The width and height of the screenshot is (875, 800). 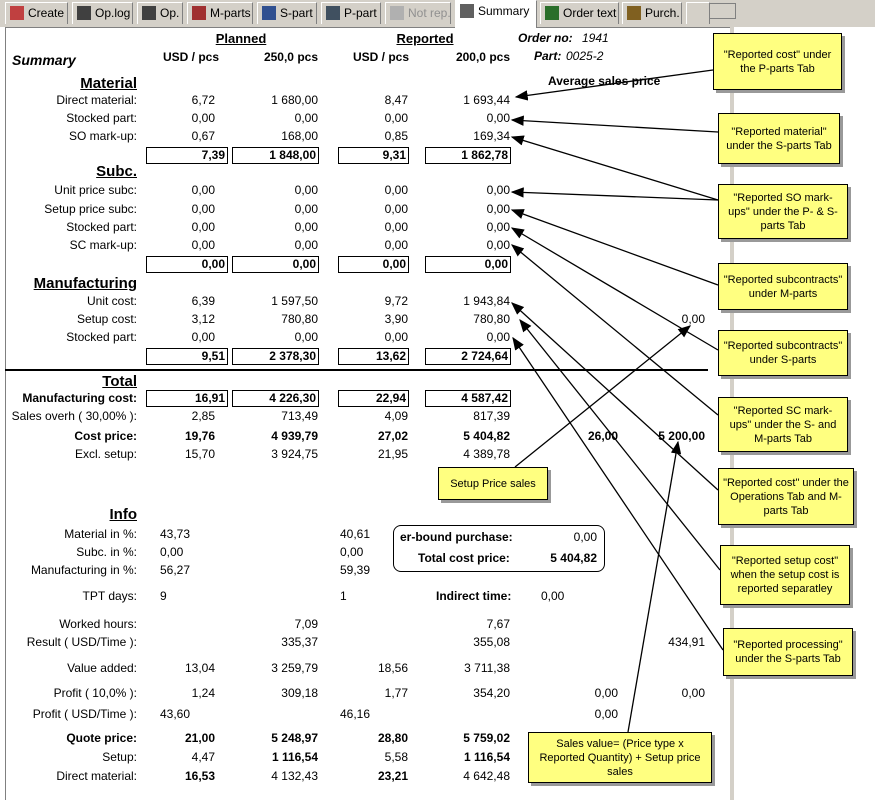 What do you see at coordinates (95, 693) in the screenshot?
I see `row-label: Profit ( 10,0% ):` at bounding box center [95, 693].